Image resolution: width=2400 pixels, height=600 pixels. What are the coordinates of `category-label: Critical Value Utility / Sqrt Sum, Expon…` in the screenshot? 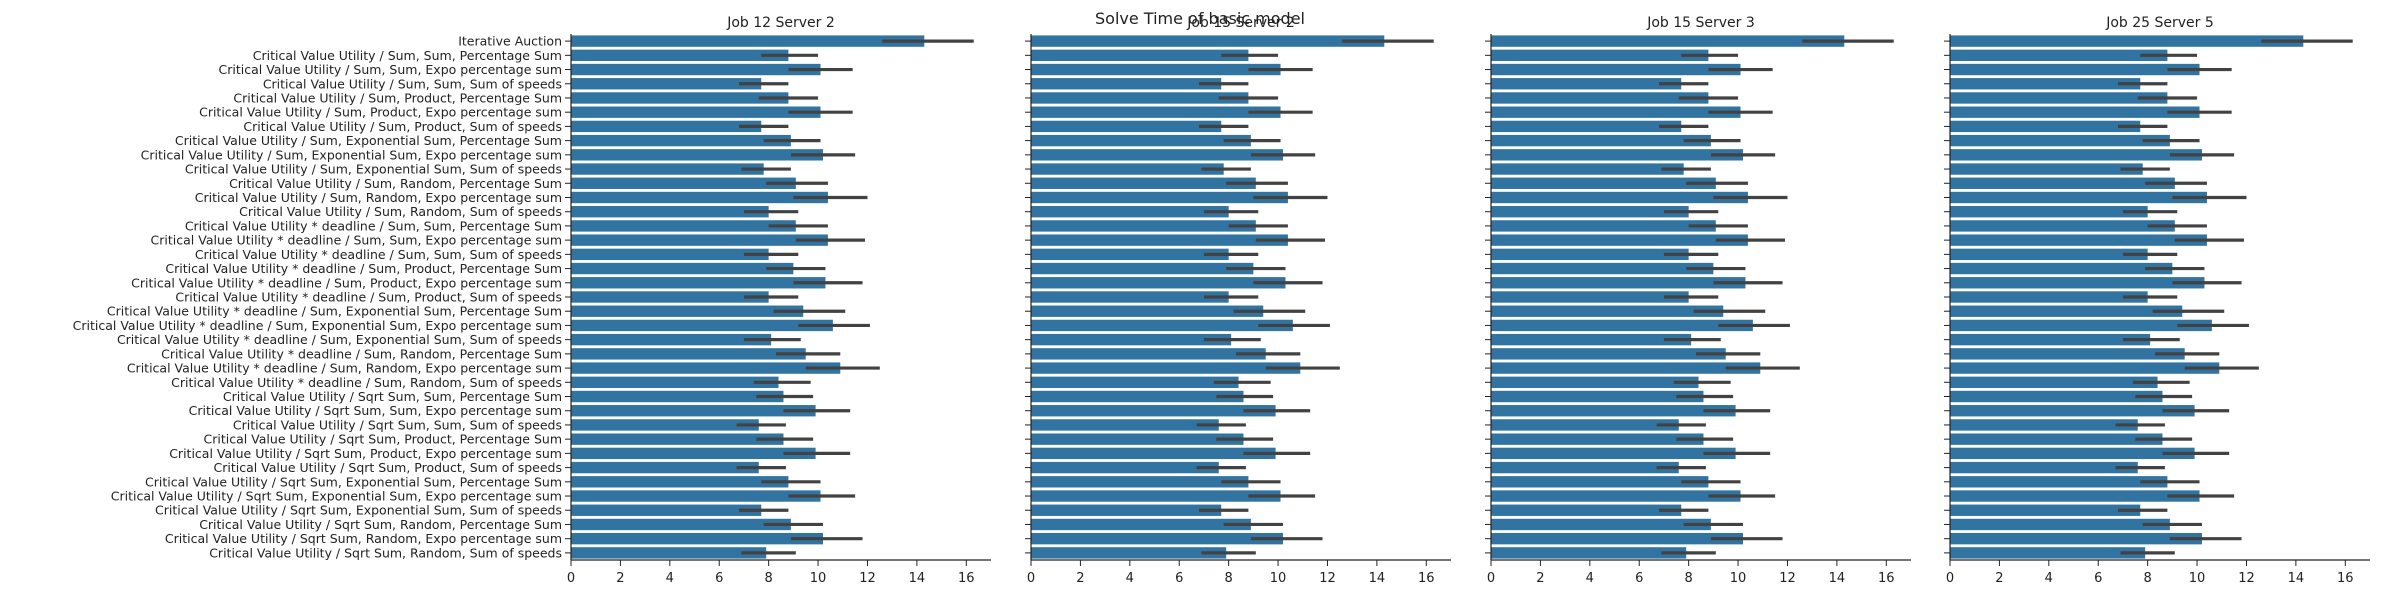 It's located at (358, 510).